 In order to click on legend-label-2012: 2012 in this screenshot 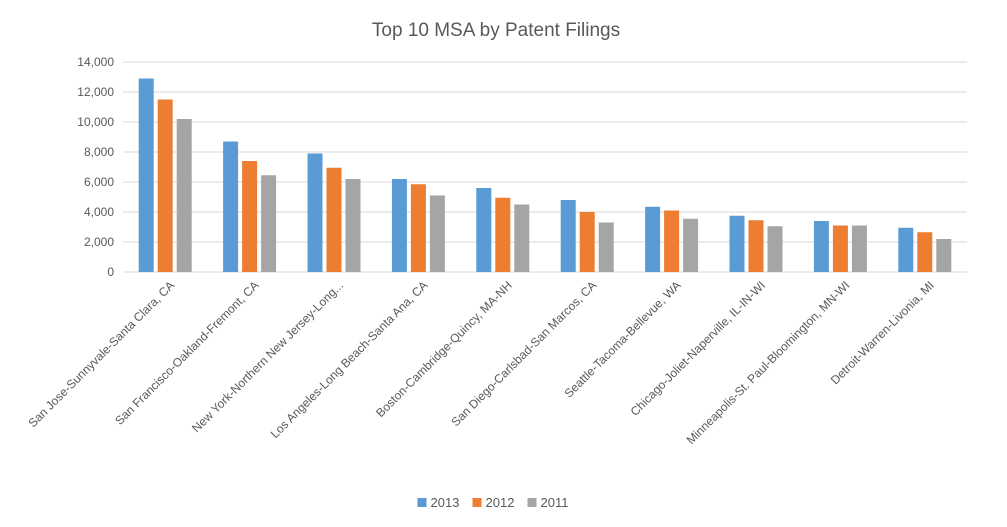, I will do `click(500, 502)`.